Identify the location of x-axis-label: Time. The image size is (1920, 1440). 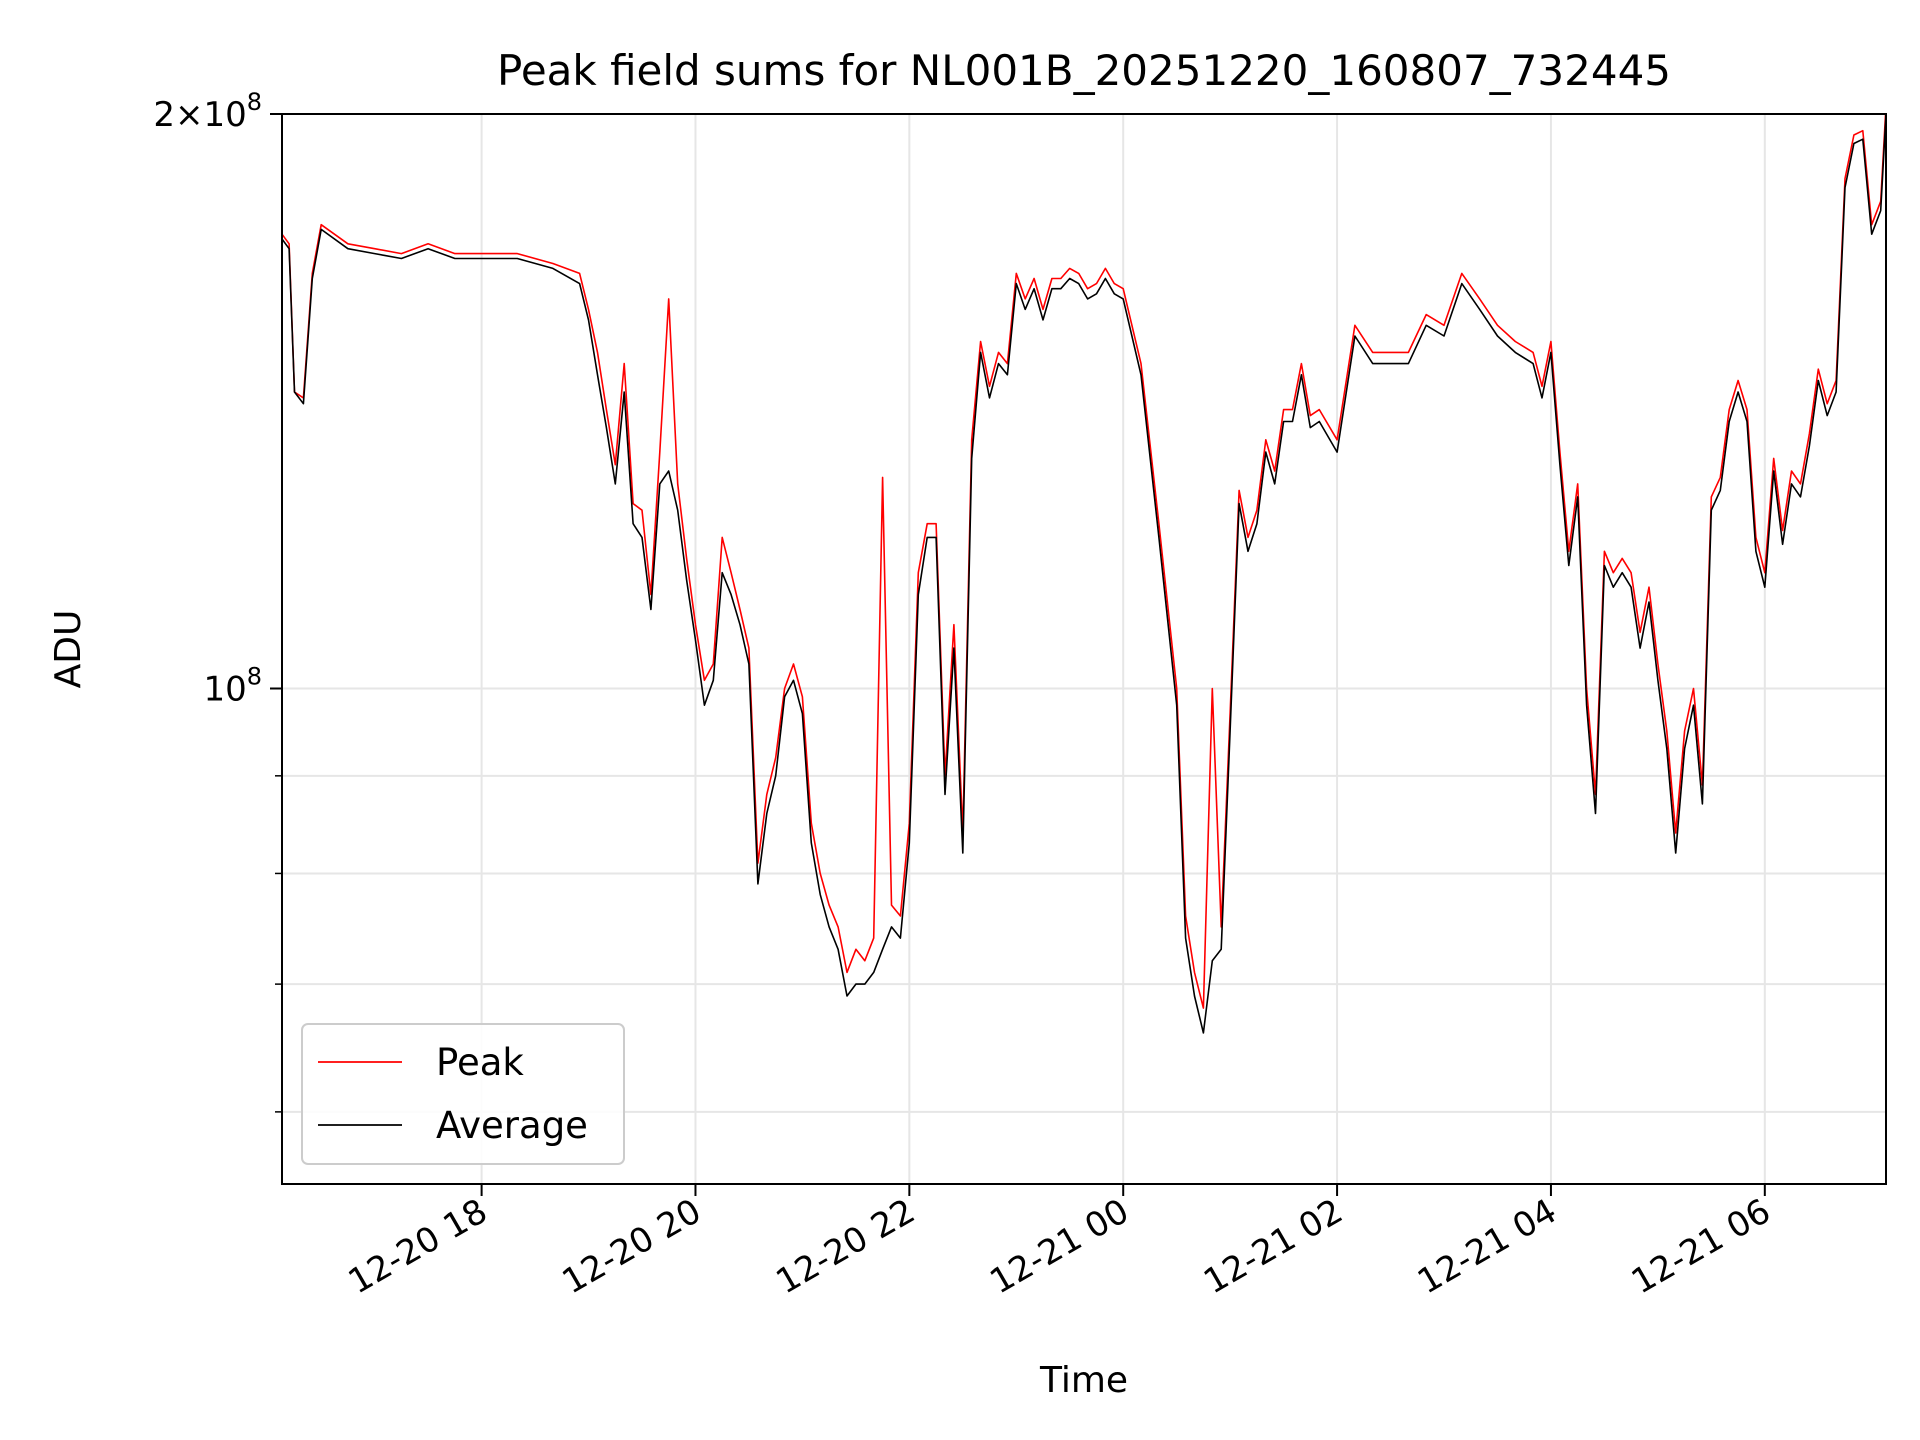
(1083, 1380).